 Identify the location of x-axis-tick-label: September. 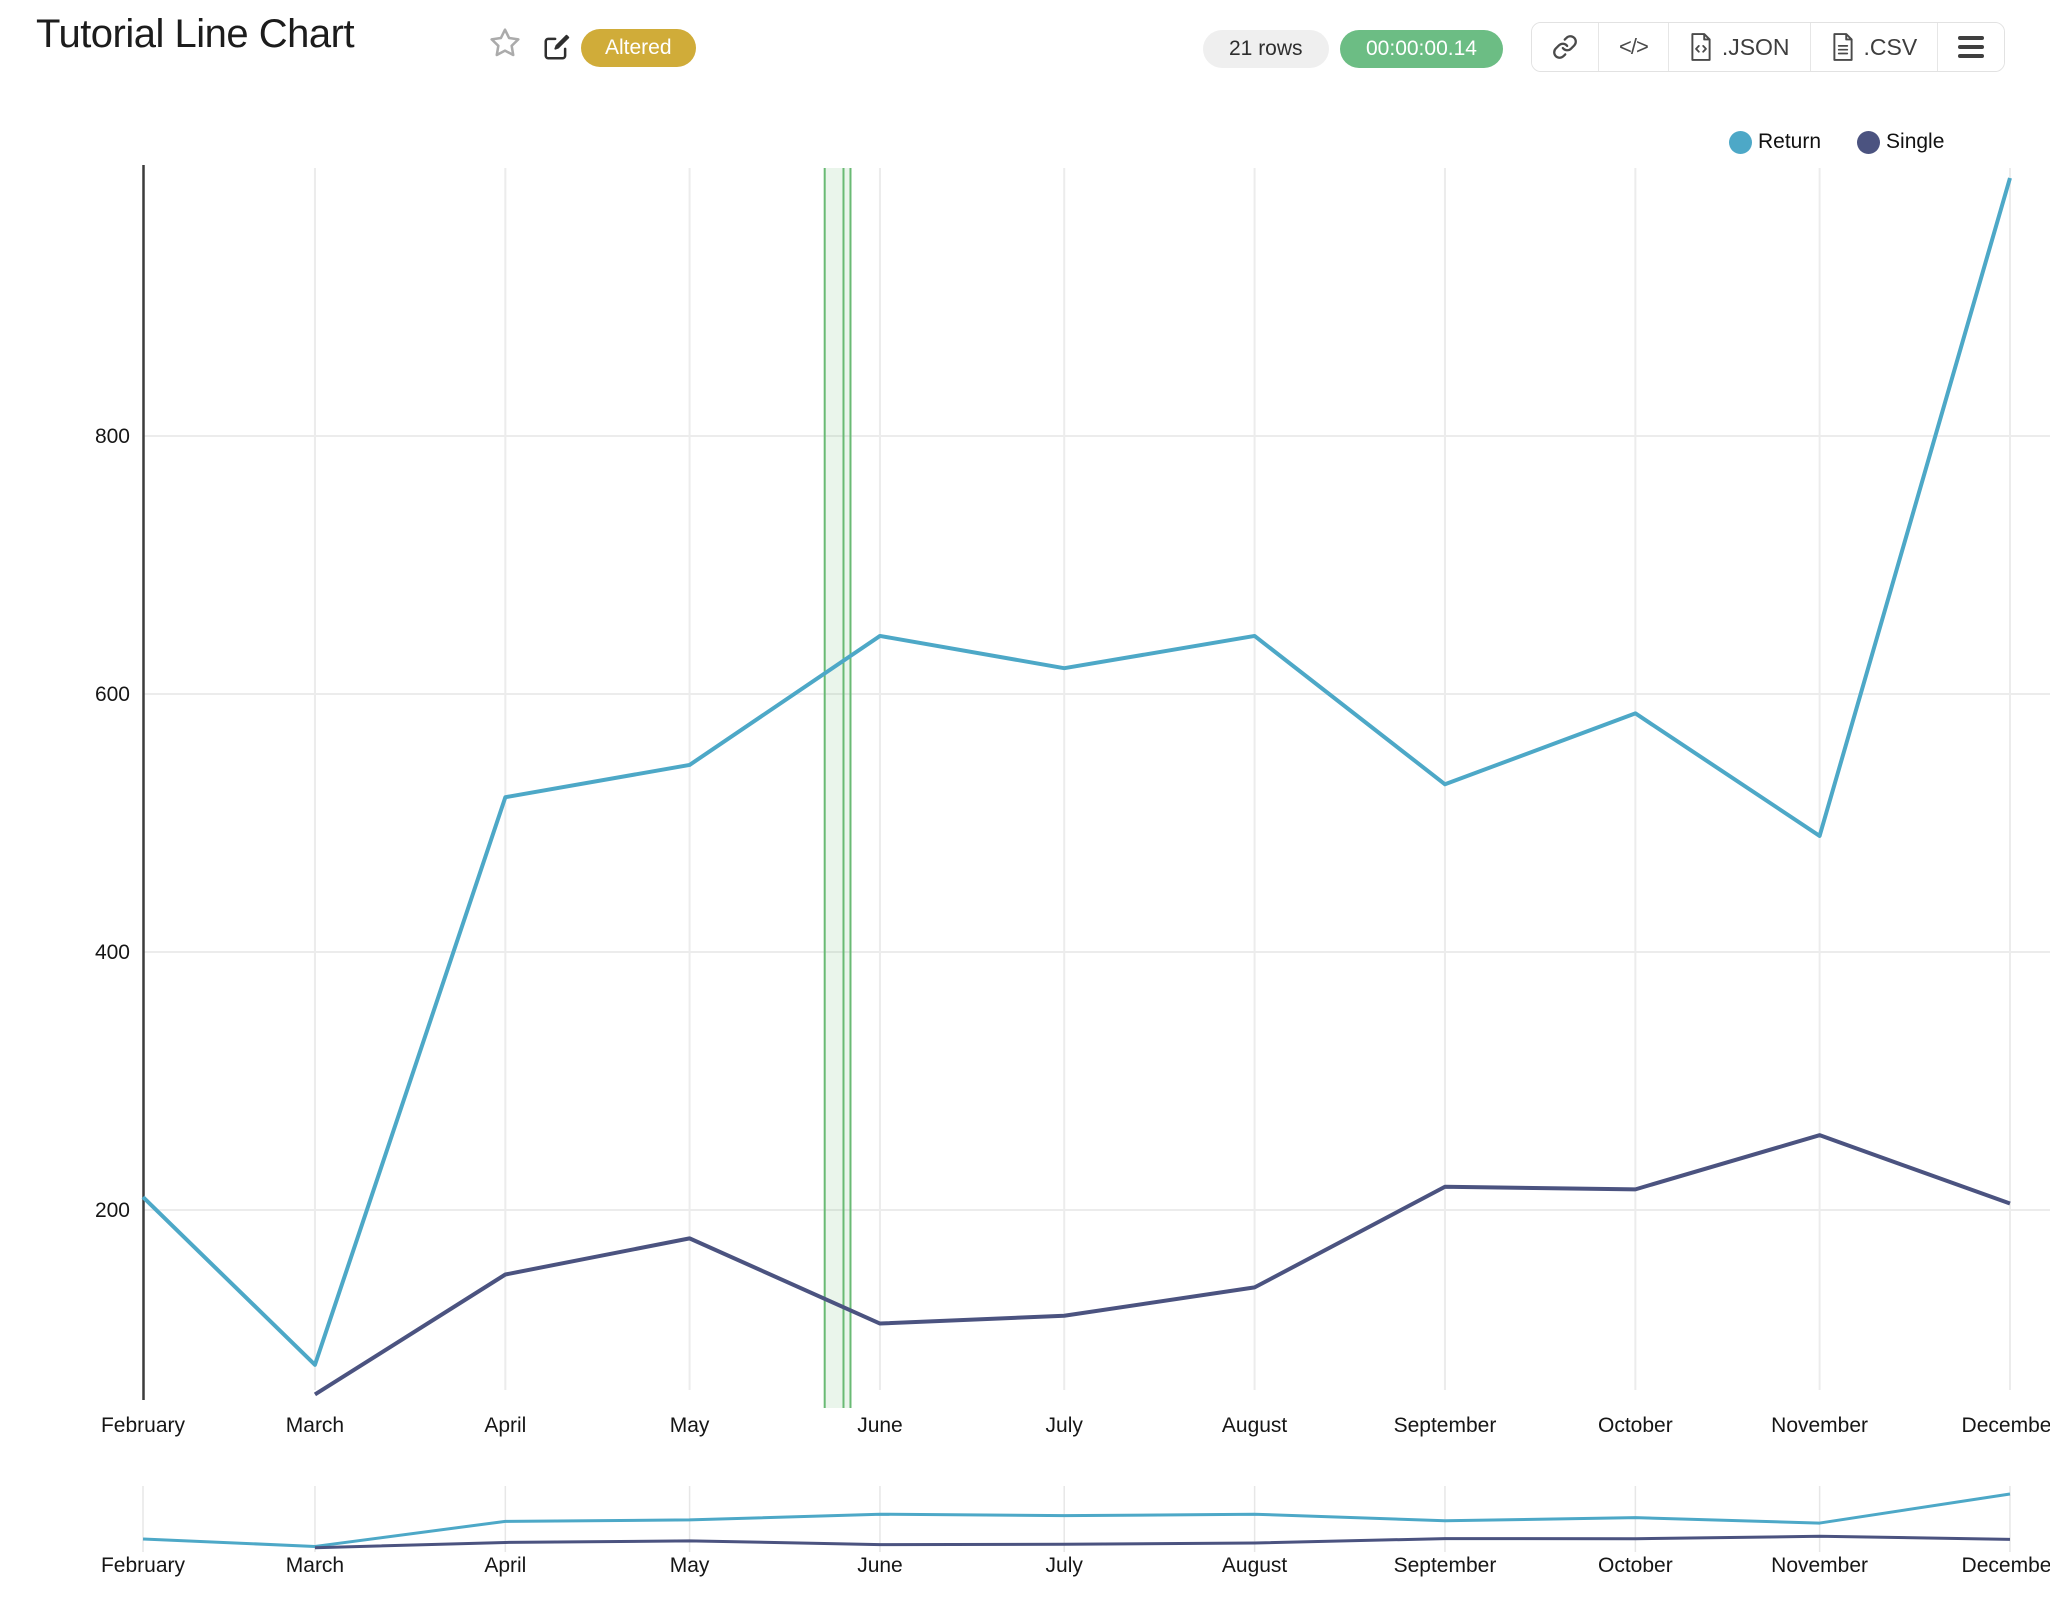
(1445, 1425).